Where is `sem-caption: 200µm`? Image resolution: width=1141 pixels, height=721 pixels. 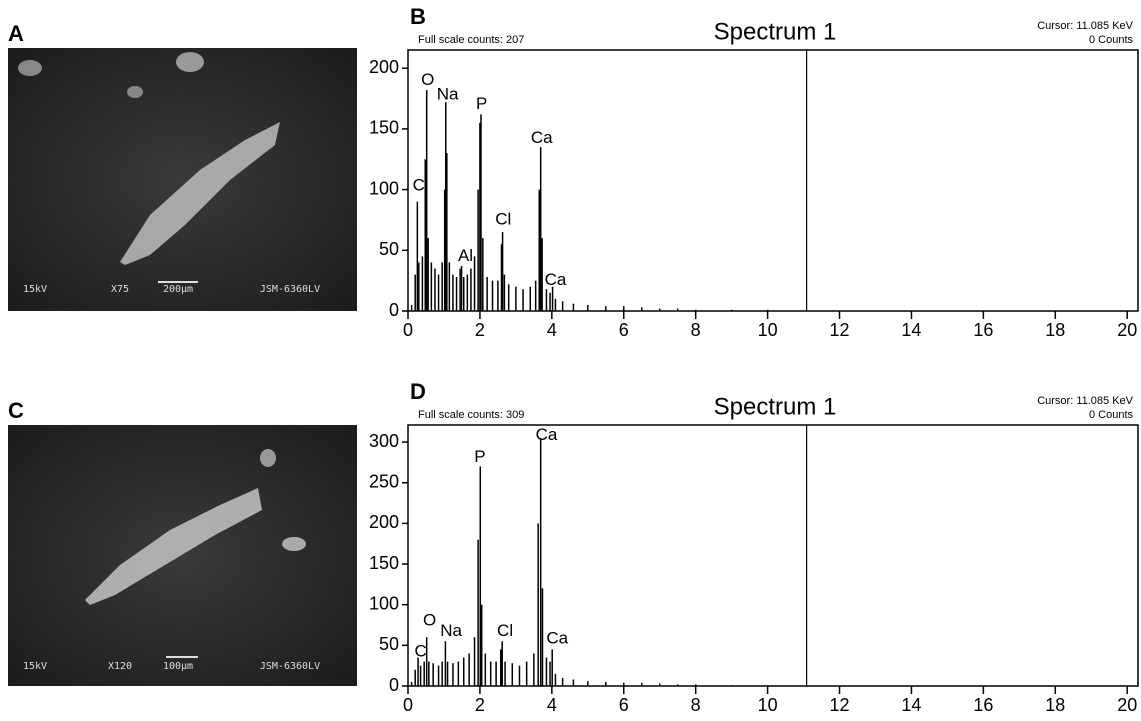 sem-caption: 200µm is located at coordinates (178, 289).